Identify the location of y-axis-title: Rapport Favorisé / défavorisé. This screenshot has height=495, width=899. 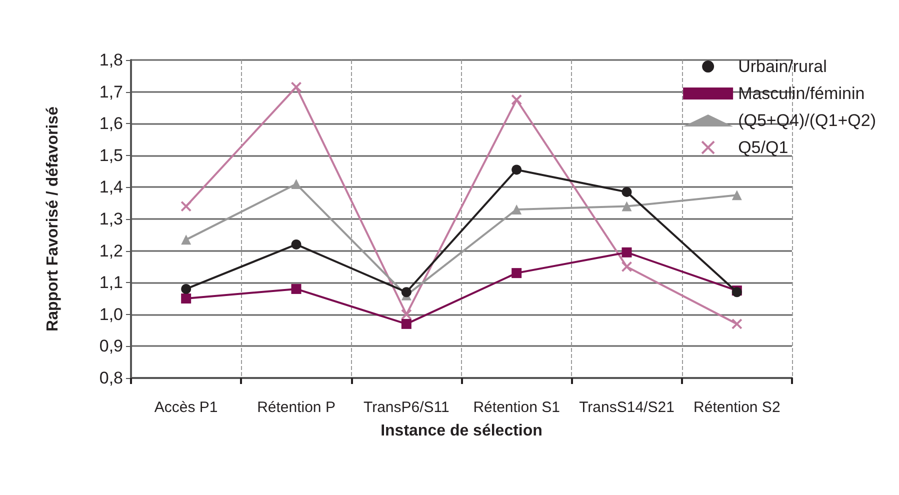
(53, 219).